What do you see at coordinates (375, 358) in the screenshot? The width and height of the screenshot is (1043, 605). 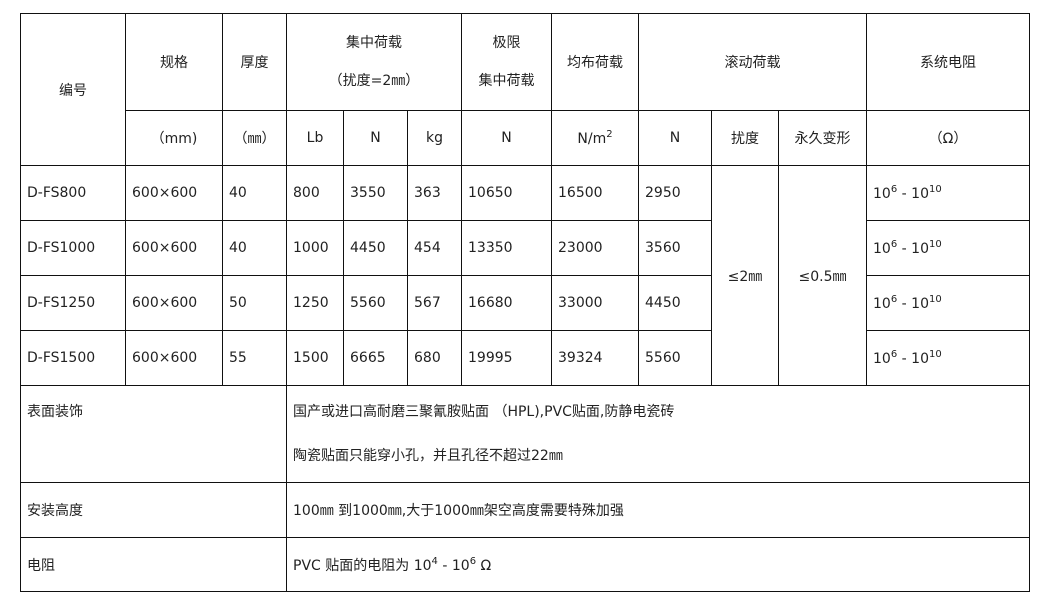 I see `cell-n: 6665` at bounding box center [375, 358].